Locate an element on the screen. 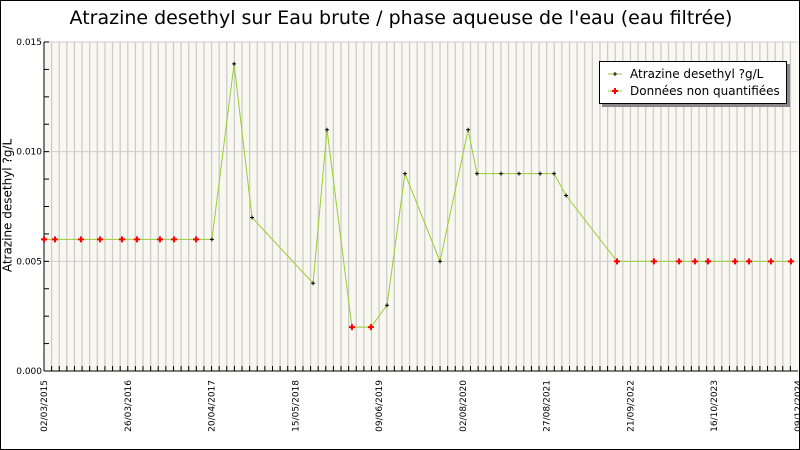  legend-marker-black-plus-icon is located at coordinates (615, 74).